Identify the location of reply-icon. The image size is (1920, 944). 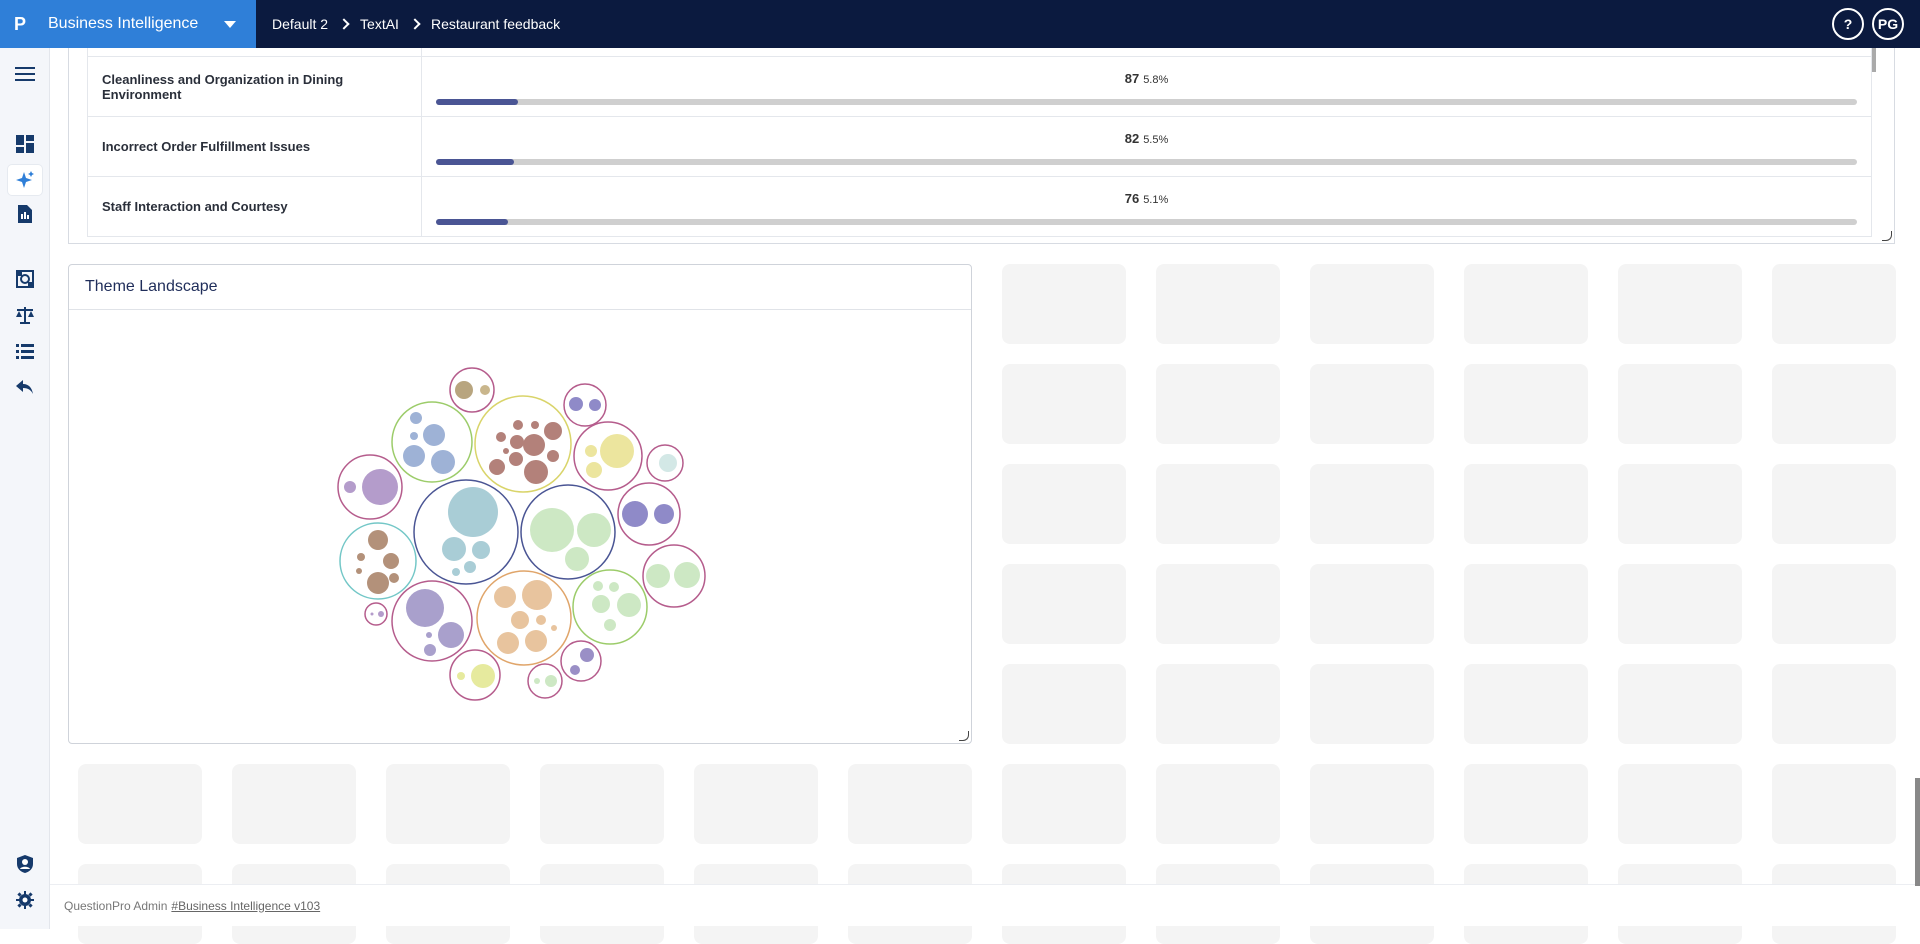
(25, 387).